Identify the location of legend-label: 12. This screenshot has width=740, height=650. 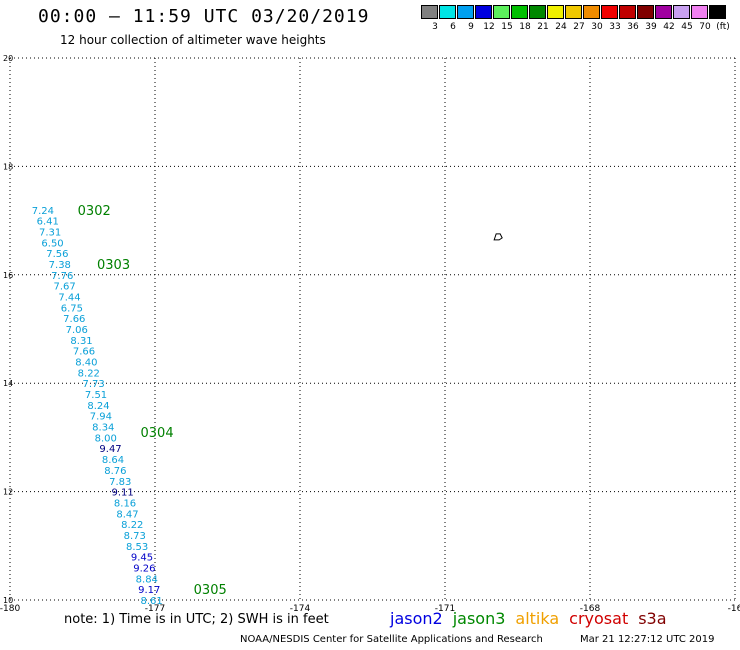
(489, 27).